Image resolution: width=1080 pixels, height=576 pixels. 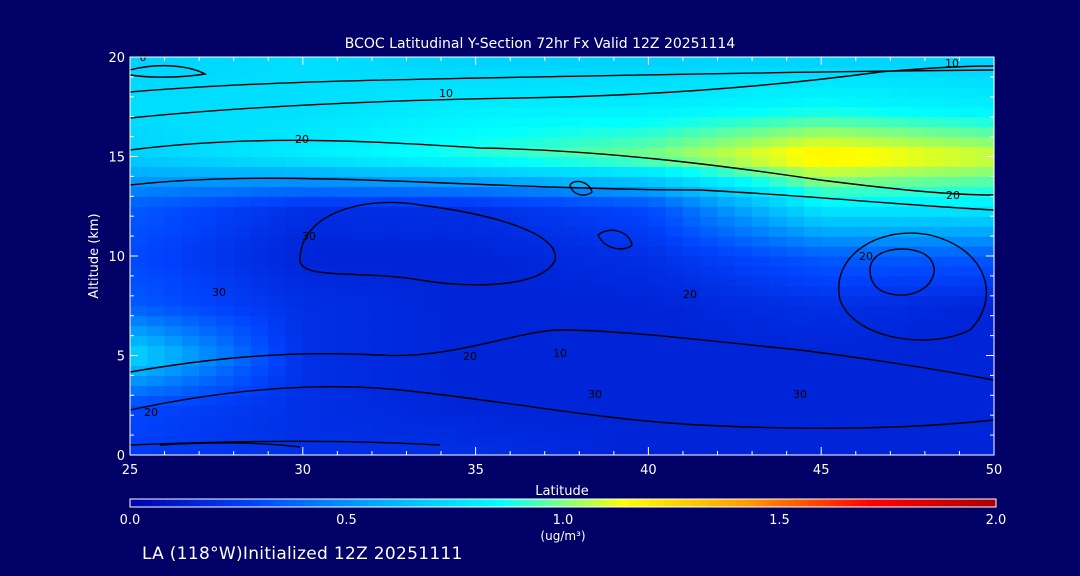 What do you see at coordinates (475, 470) in the screenshot?
I see `x-tick-label: 35` at bounding box center [475, 470].